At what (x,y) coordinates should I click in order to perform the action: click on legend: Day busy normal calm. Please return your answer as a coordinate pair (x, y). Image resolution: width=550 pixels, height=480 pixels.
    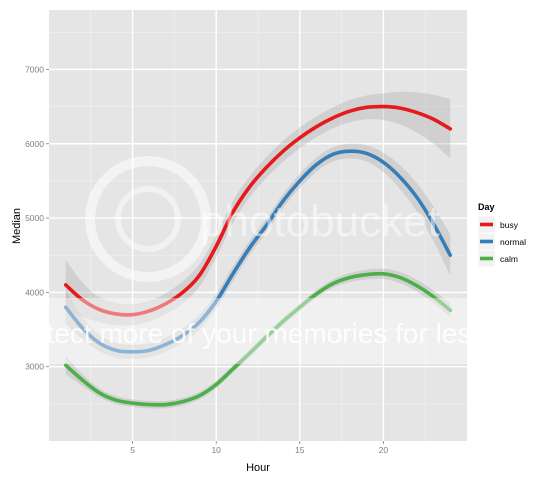
    Looking at the image, I should click on (501, 235).